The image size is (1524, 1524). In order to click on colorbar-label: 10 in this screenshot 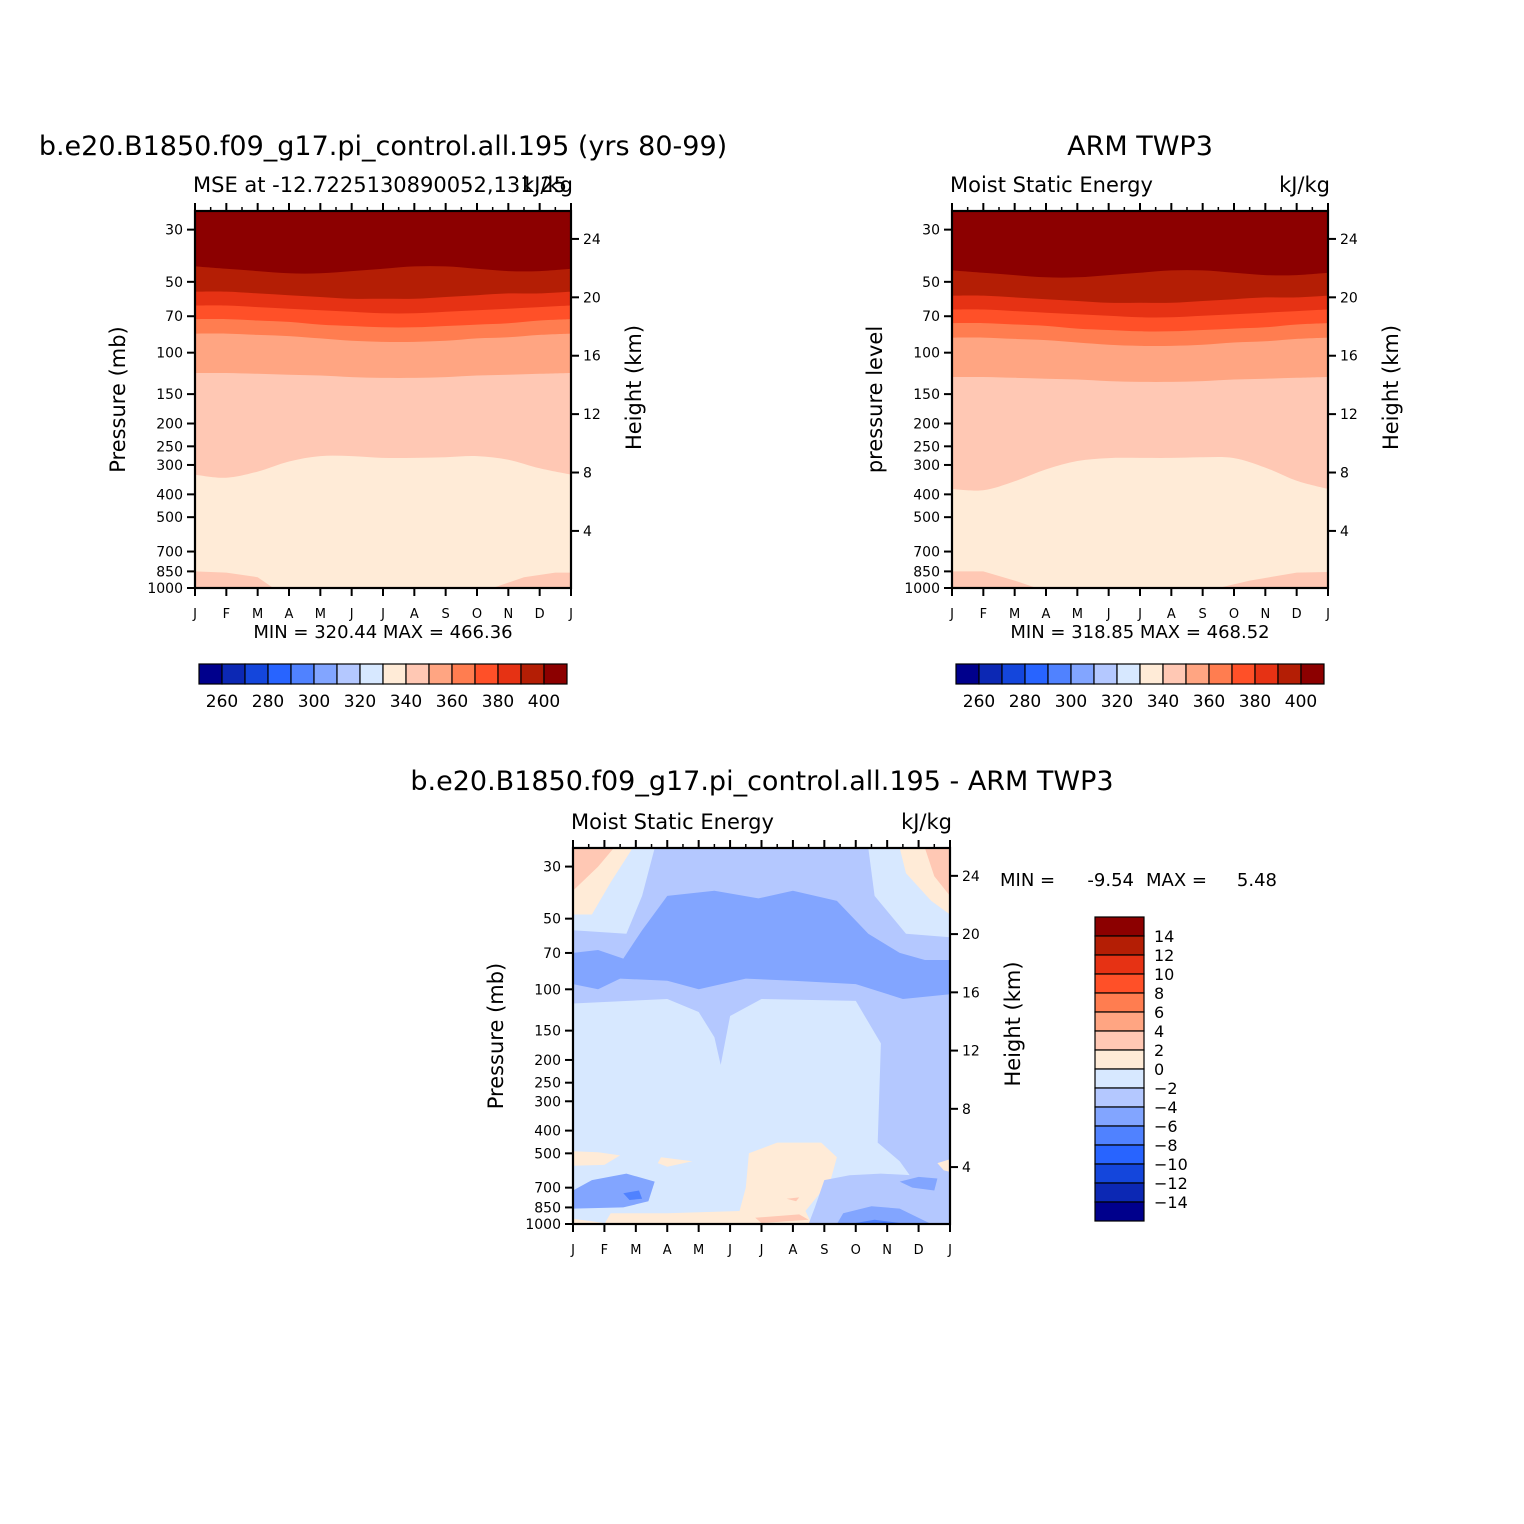, I will do `click(1164, 974)`.